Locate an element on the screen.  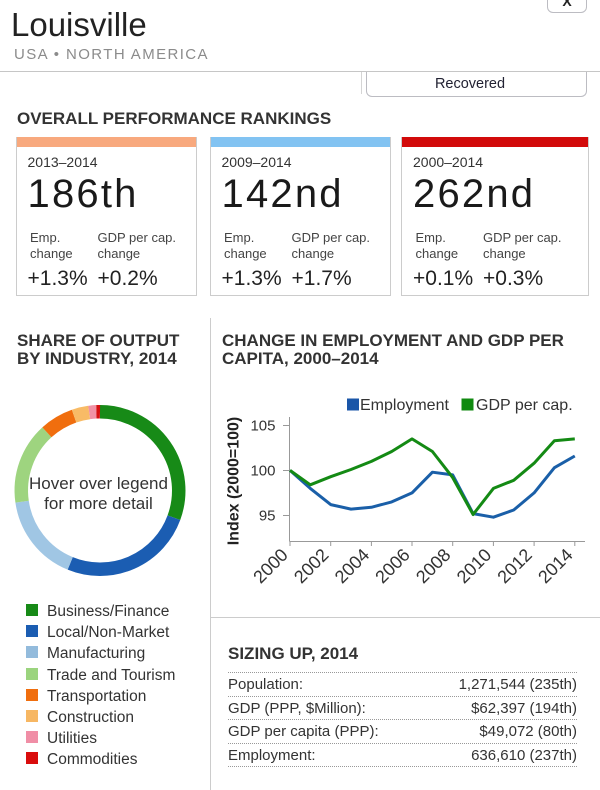
svg-text: Employment is located at coordinates (404, 405).